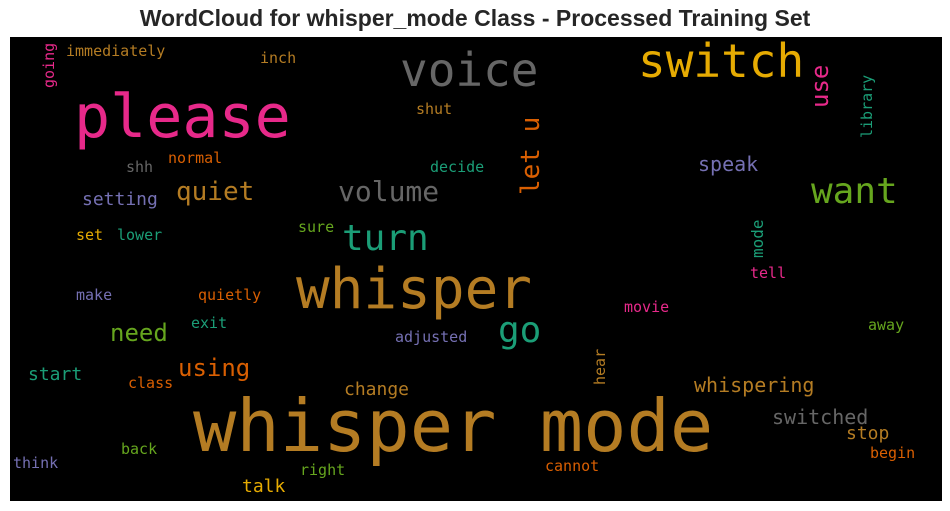 This screenshot has height=511, width=950. Describe the element at coordinates (431, 337) in the screenshot. I see `word-adjusted: adjusted` at that location.